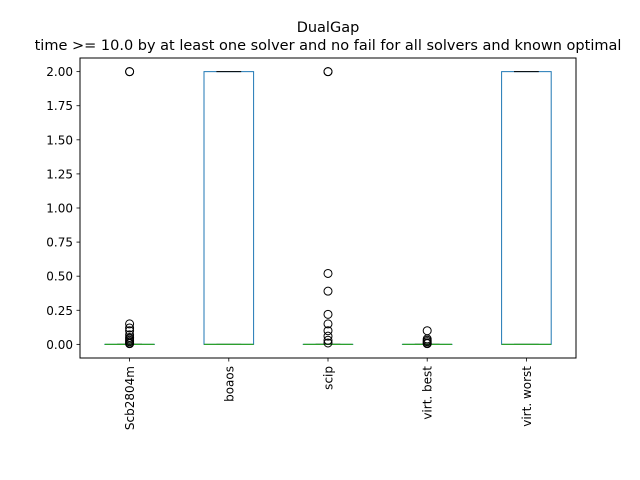 This screenshot has width=640, height=480. Describe the element at coordinates (130, 398) in the screenshot. I see `x-tick-label: Scb2804m` at that location.